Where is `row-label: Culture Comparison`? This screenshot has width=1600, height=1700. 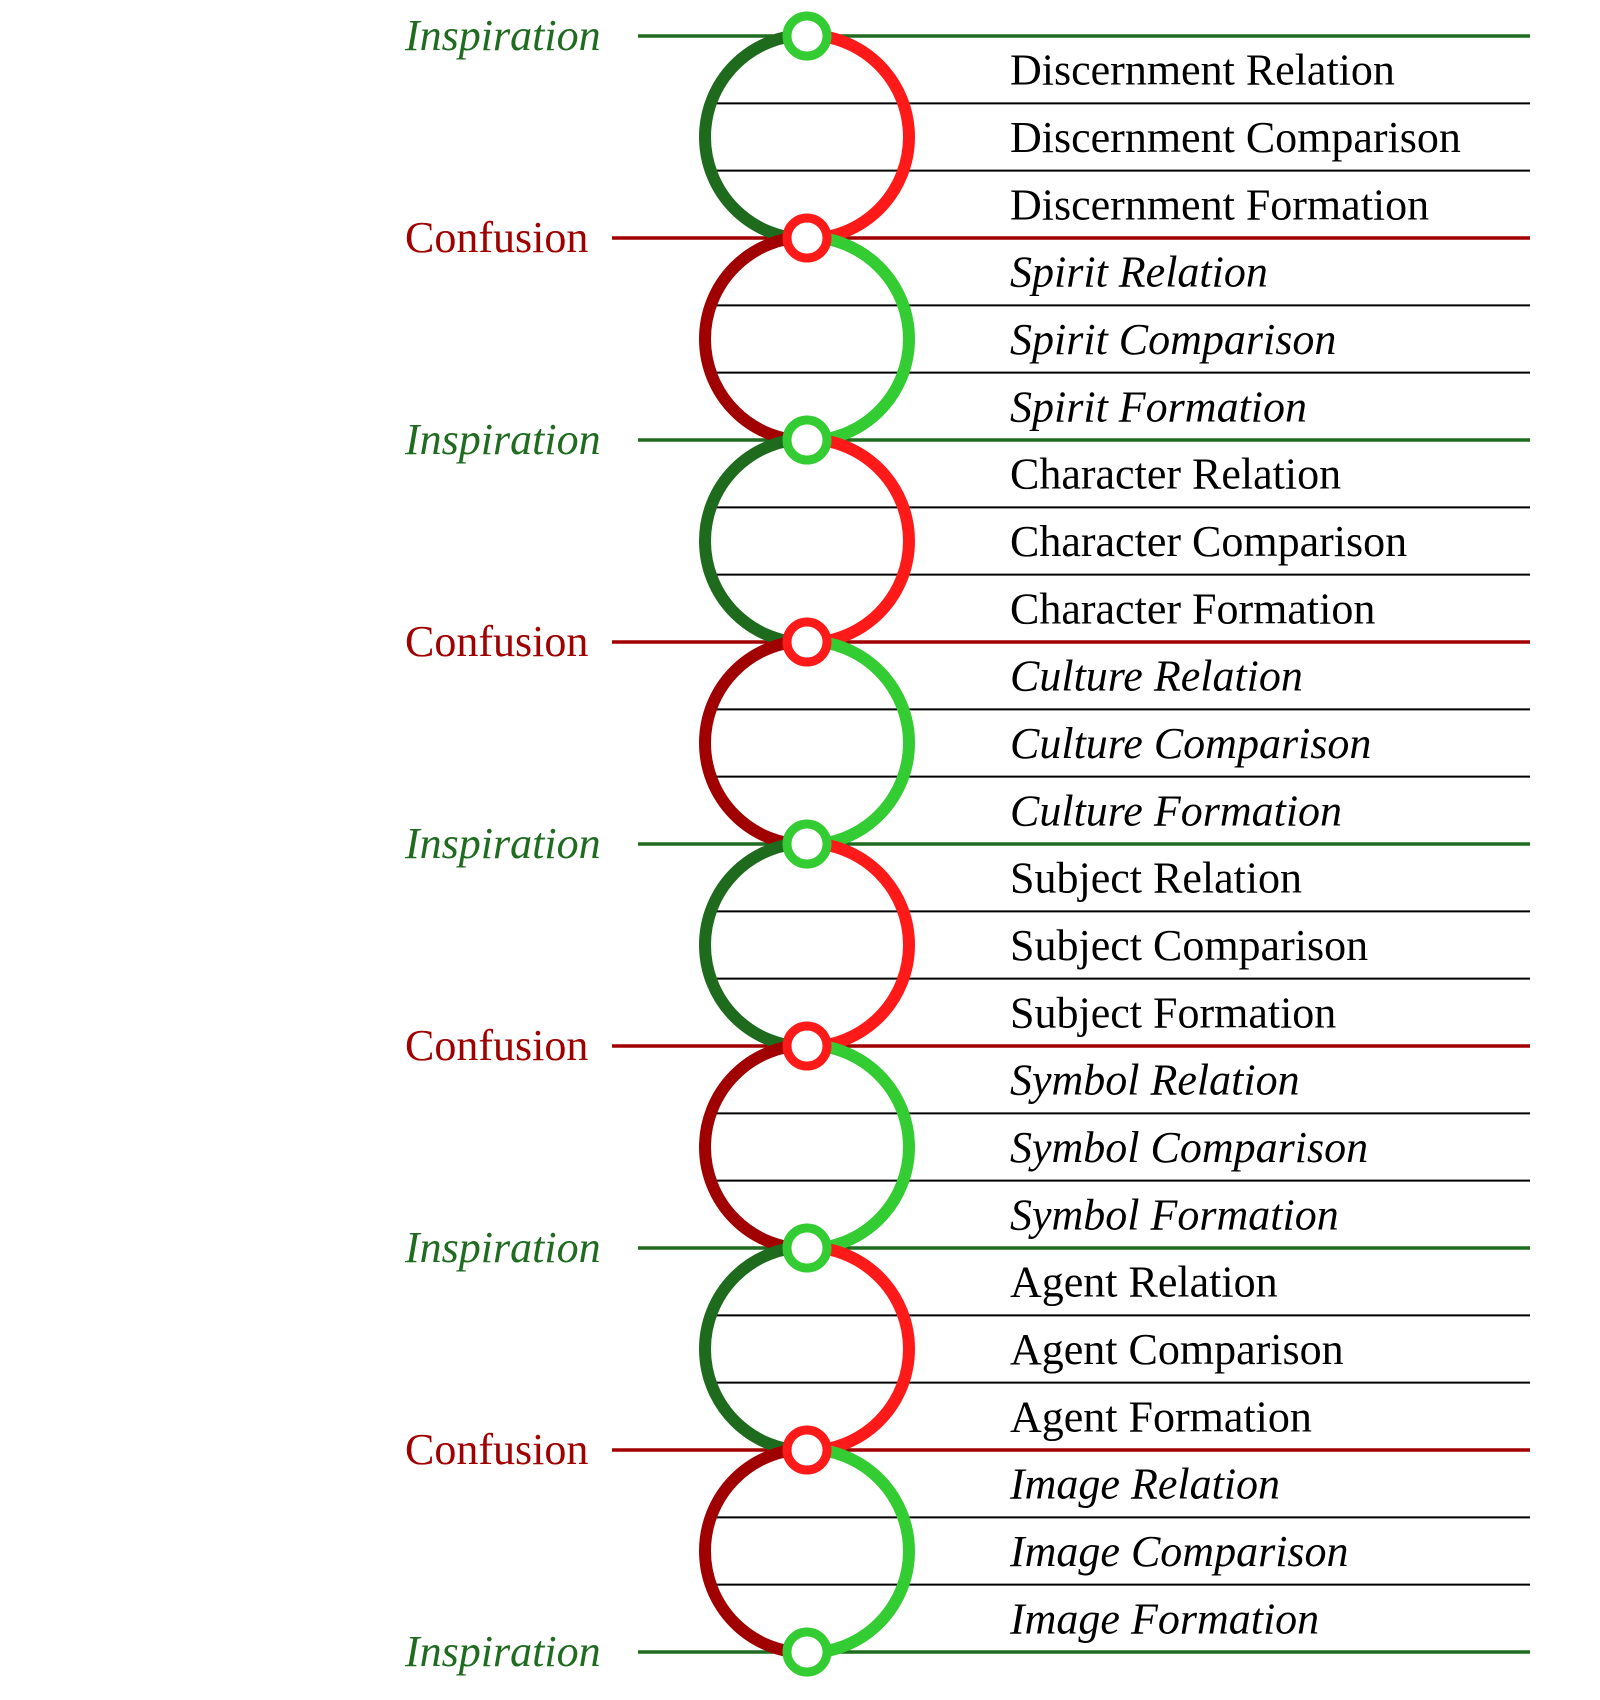 row-label: Culture Comparison is located at coordinates (1190, 743).